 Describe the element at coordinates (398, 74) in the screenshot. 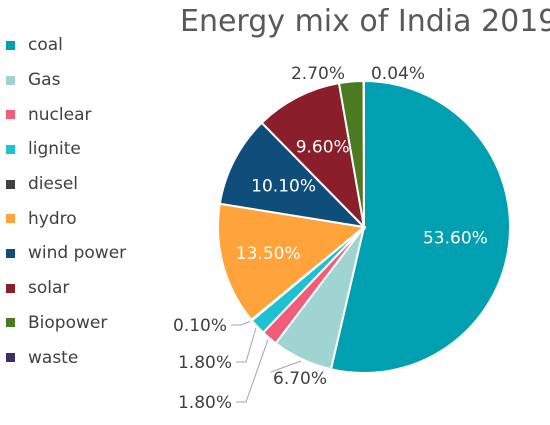

I see `data-label-waste: 0.04%` at that location.